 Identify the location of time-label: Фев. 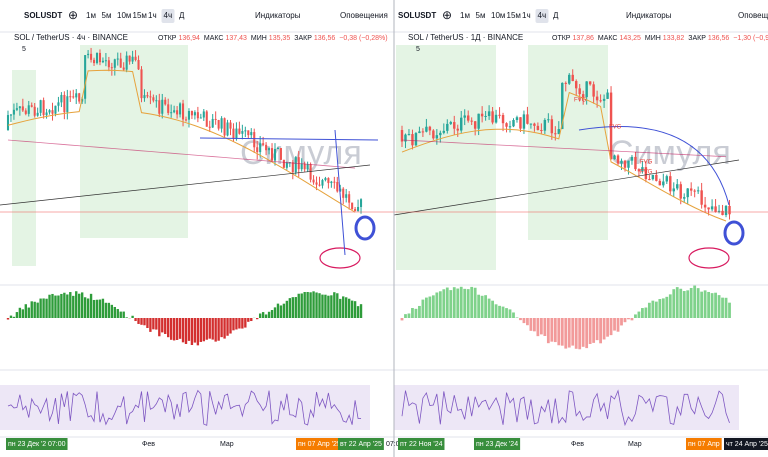
(148, 444).